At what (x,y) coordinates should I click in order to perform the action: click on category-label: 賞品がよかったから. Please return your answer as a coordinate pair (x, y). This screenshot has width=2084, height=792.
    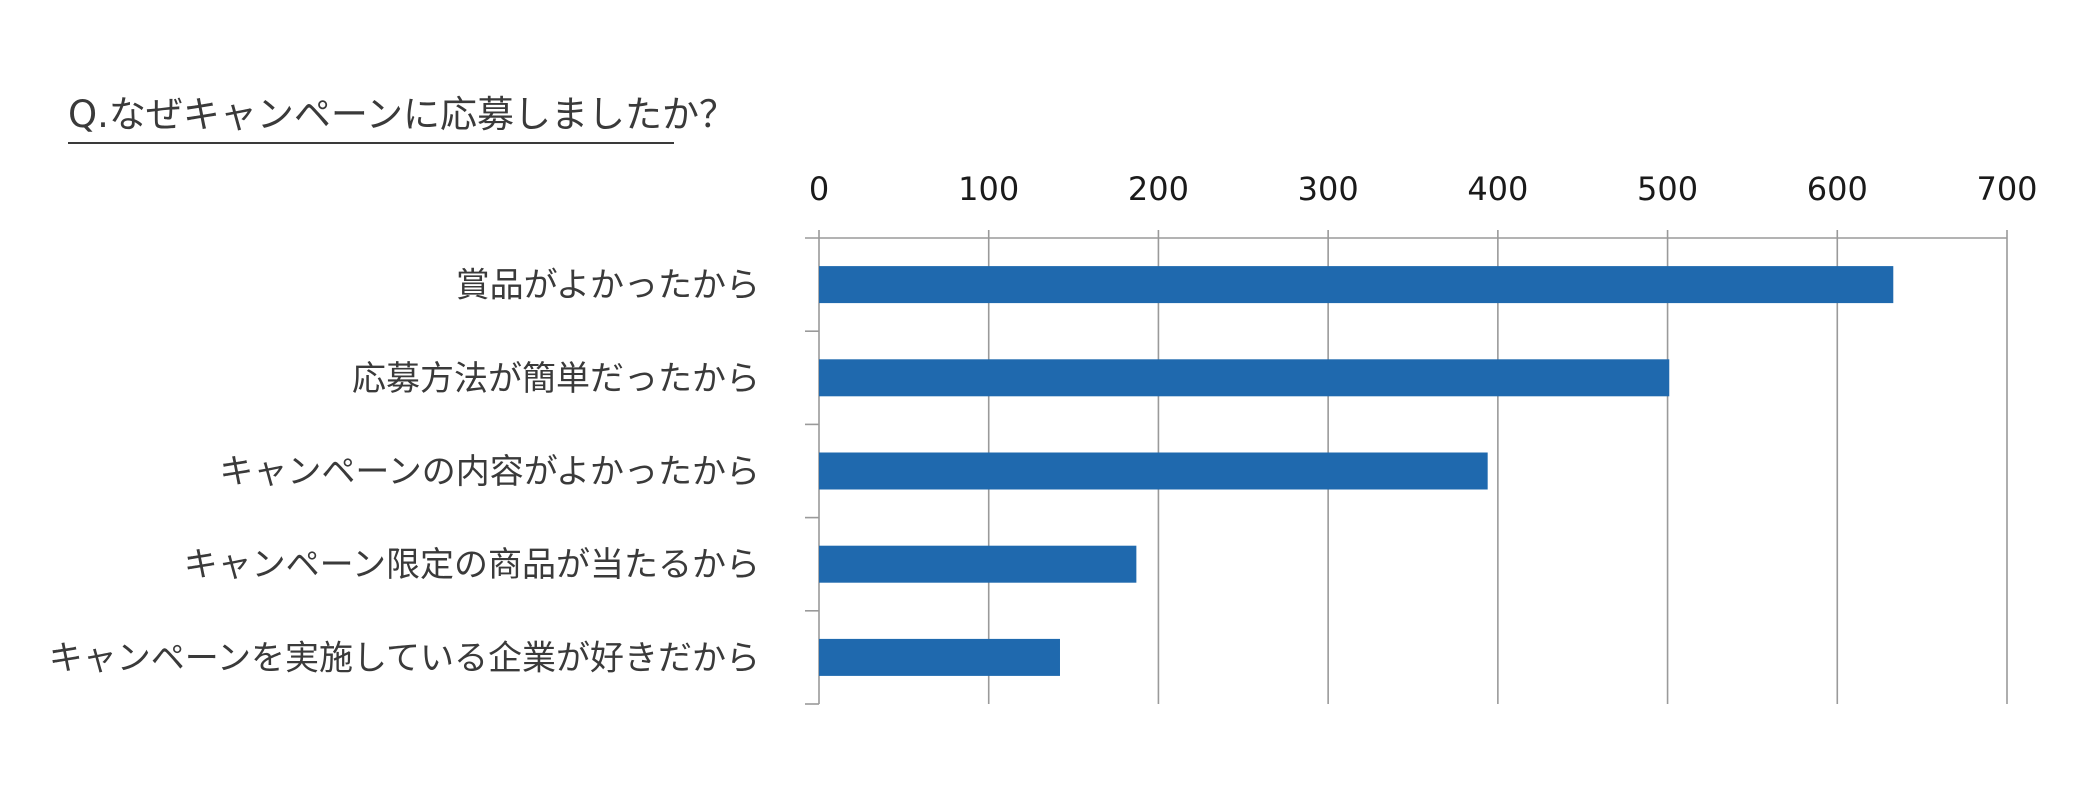
    Looking at the image, I should click on (608, 286).